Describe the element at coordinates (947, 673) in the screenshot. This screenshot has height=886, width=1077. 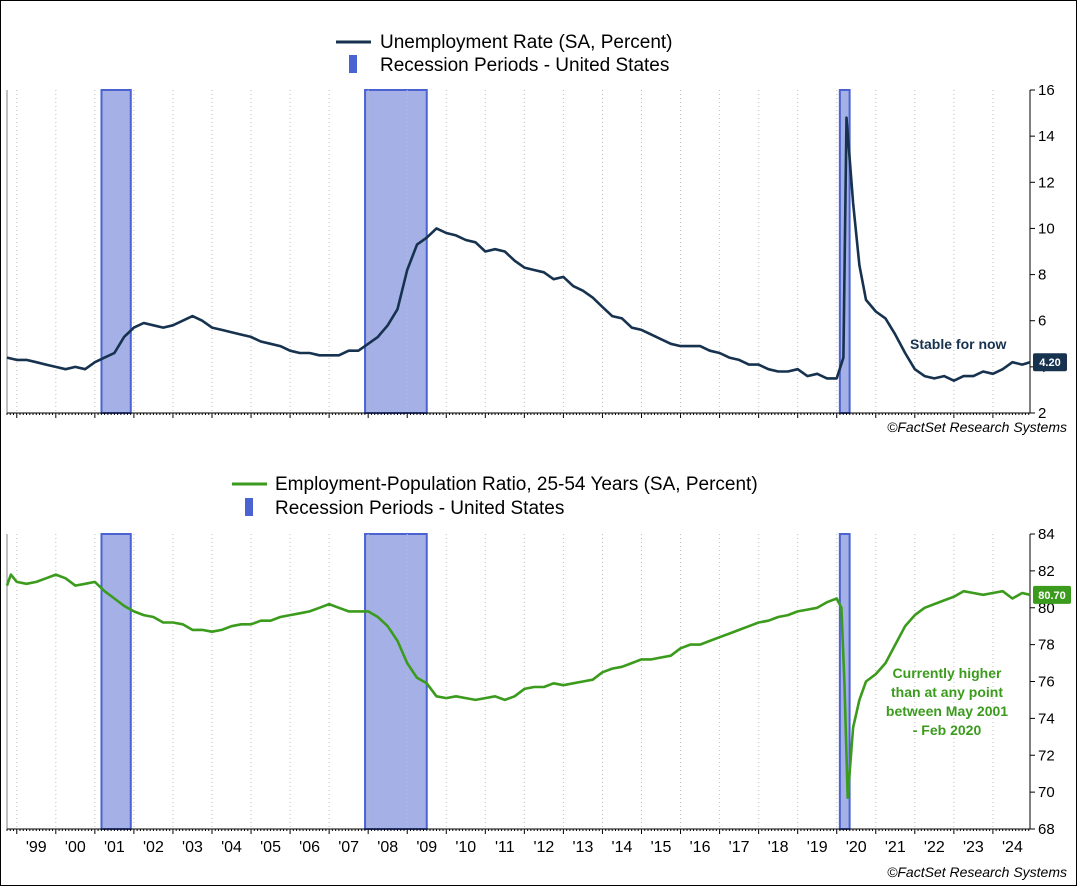
I see `annotation-line: Currently higher` at that location.